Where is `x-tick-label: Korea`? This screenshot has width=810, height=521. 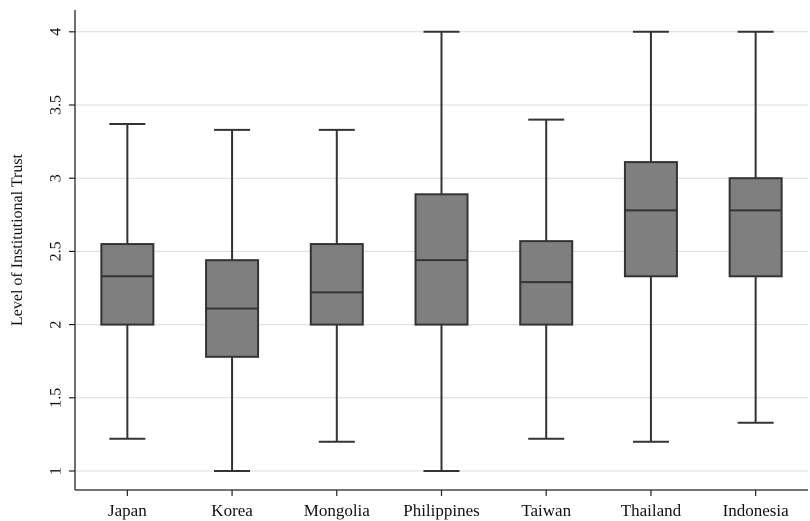
x-tick-label: Korea is located at coordinates (232, 510).